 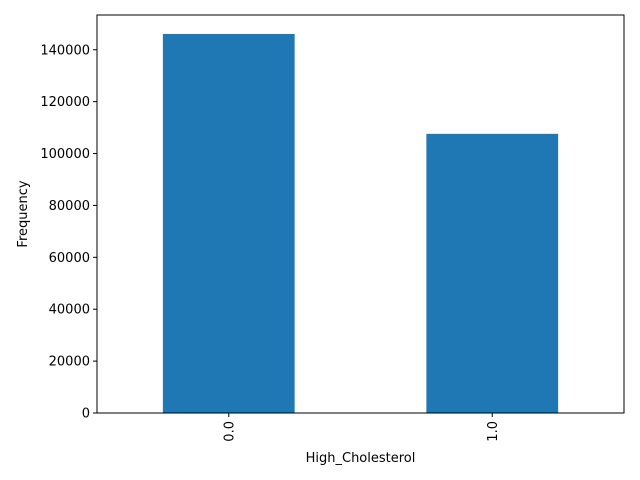 I want to click on y-tick-label: 140000, so click(x=65, y=50).